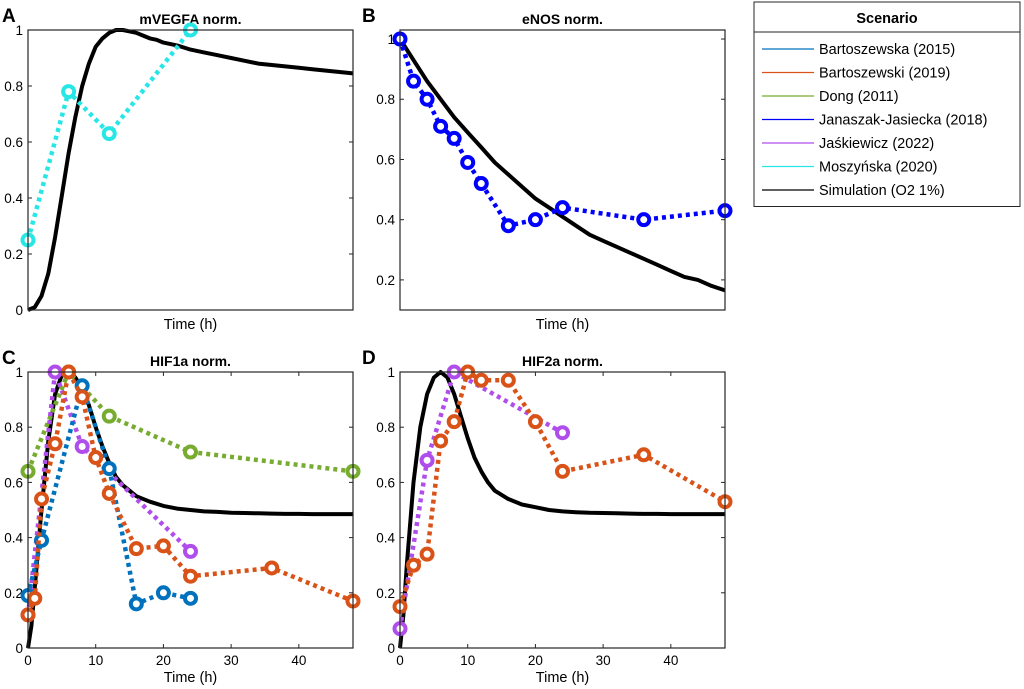 This screenshot has height=689, width=1024. Describe the element at coordinates (481, 500) in the screenshot. I see `series-ja-kiewicz-2022` at that location.